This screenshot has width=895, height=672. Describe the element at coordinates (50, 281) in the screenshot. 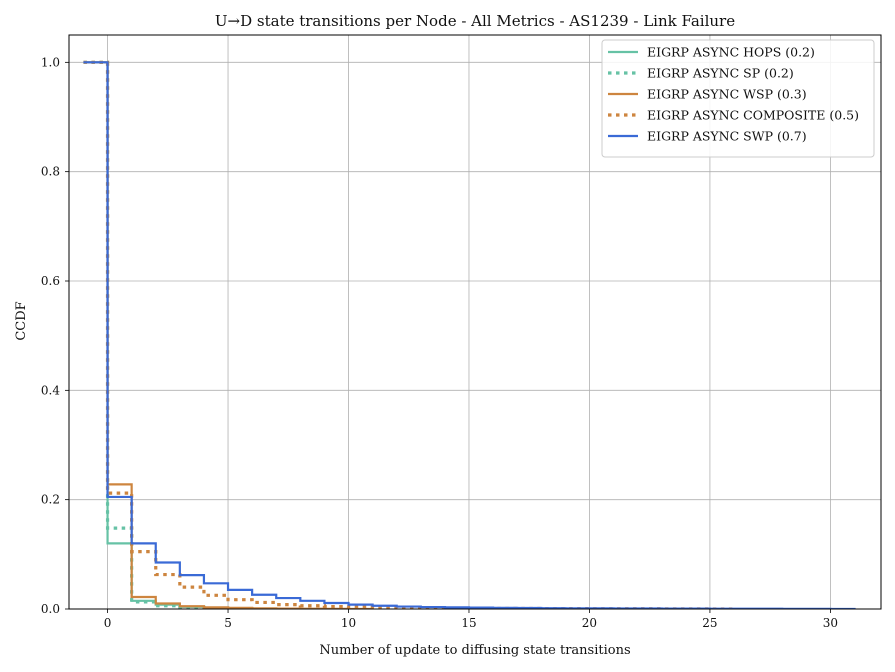

I see `y-tick-label: 0.6` at that location.